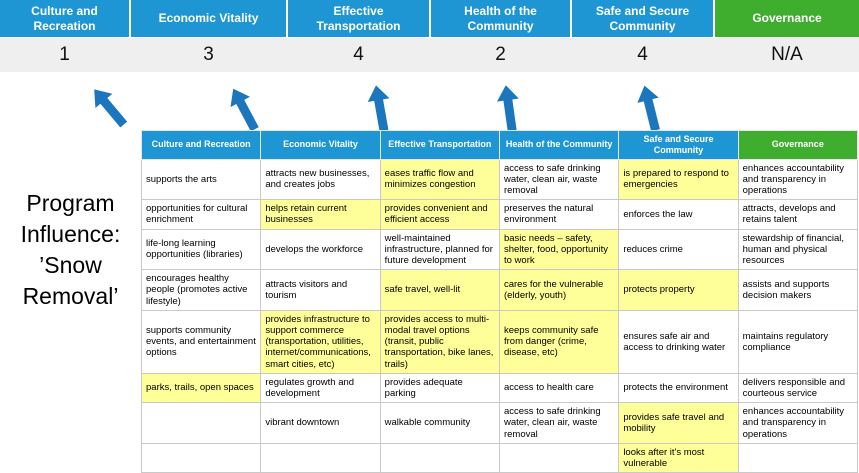 The width and height of the screenshot is (859, 473). What do you see at coordinates (208, 54) in the screenshot?
I see `pillar-score: 3` at bounding box center [208, 54].